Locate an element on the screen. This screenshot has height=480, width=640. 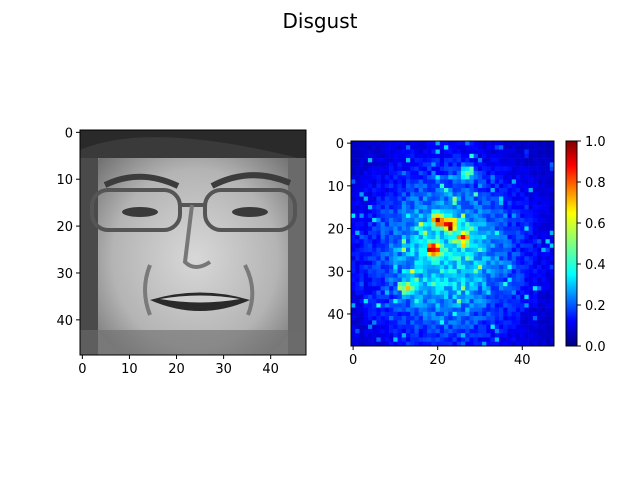
colorbar-tick-label-3: 0.6 is located at coordinates (595, 224).